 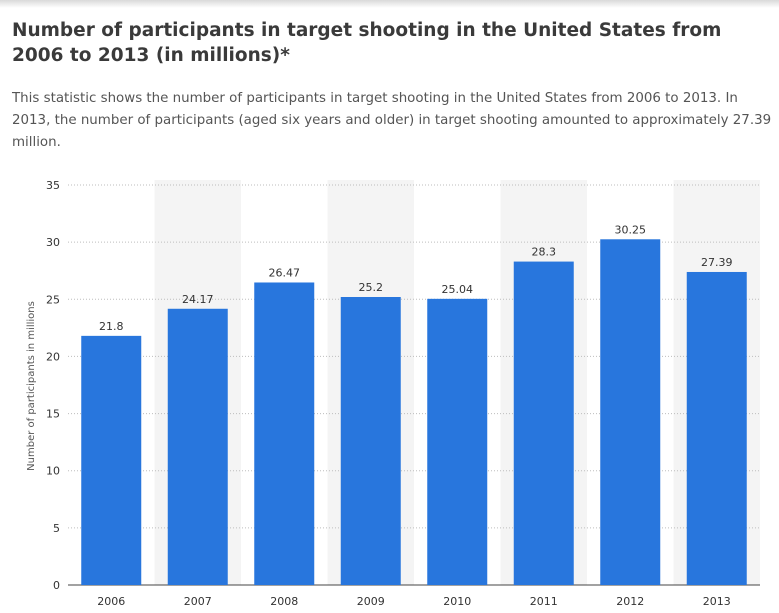 I want to click on bar-2006, so click(x=111, y=460).